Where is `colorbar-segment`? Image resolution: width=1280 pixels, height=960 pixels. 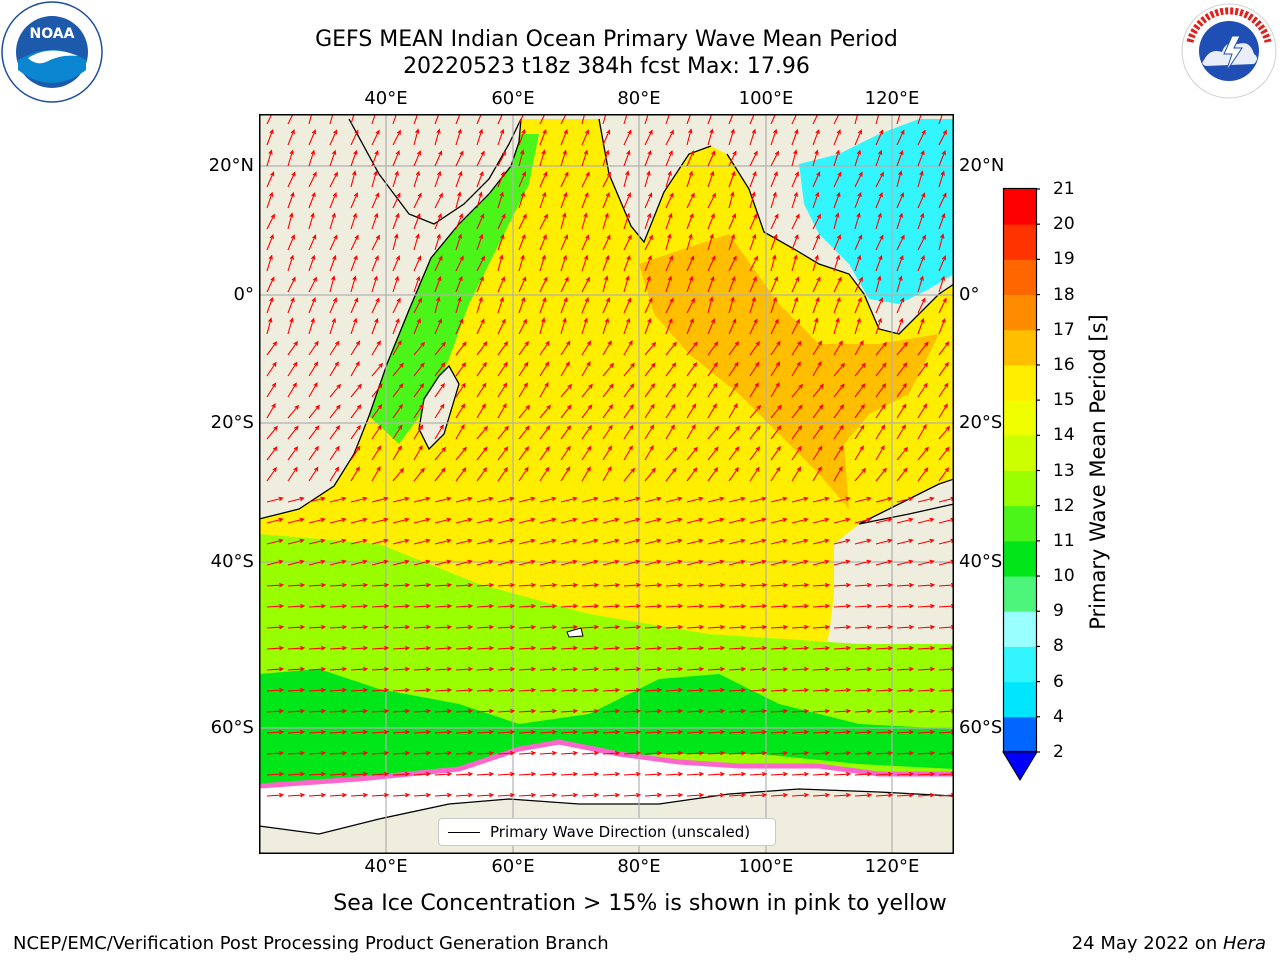
colorbar-segment is located at coordinates (1020, 594).